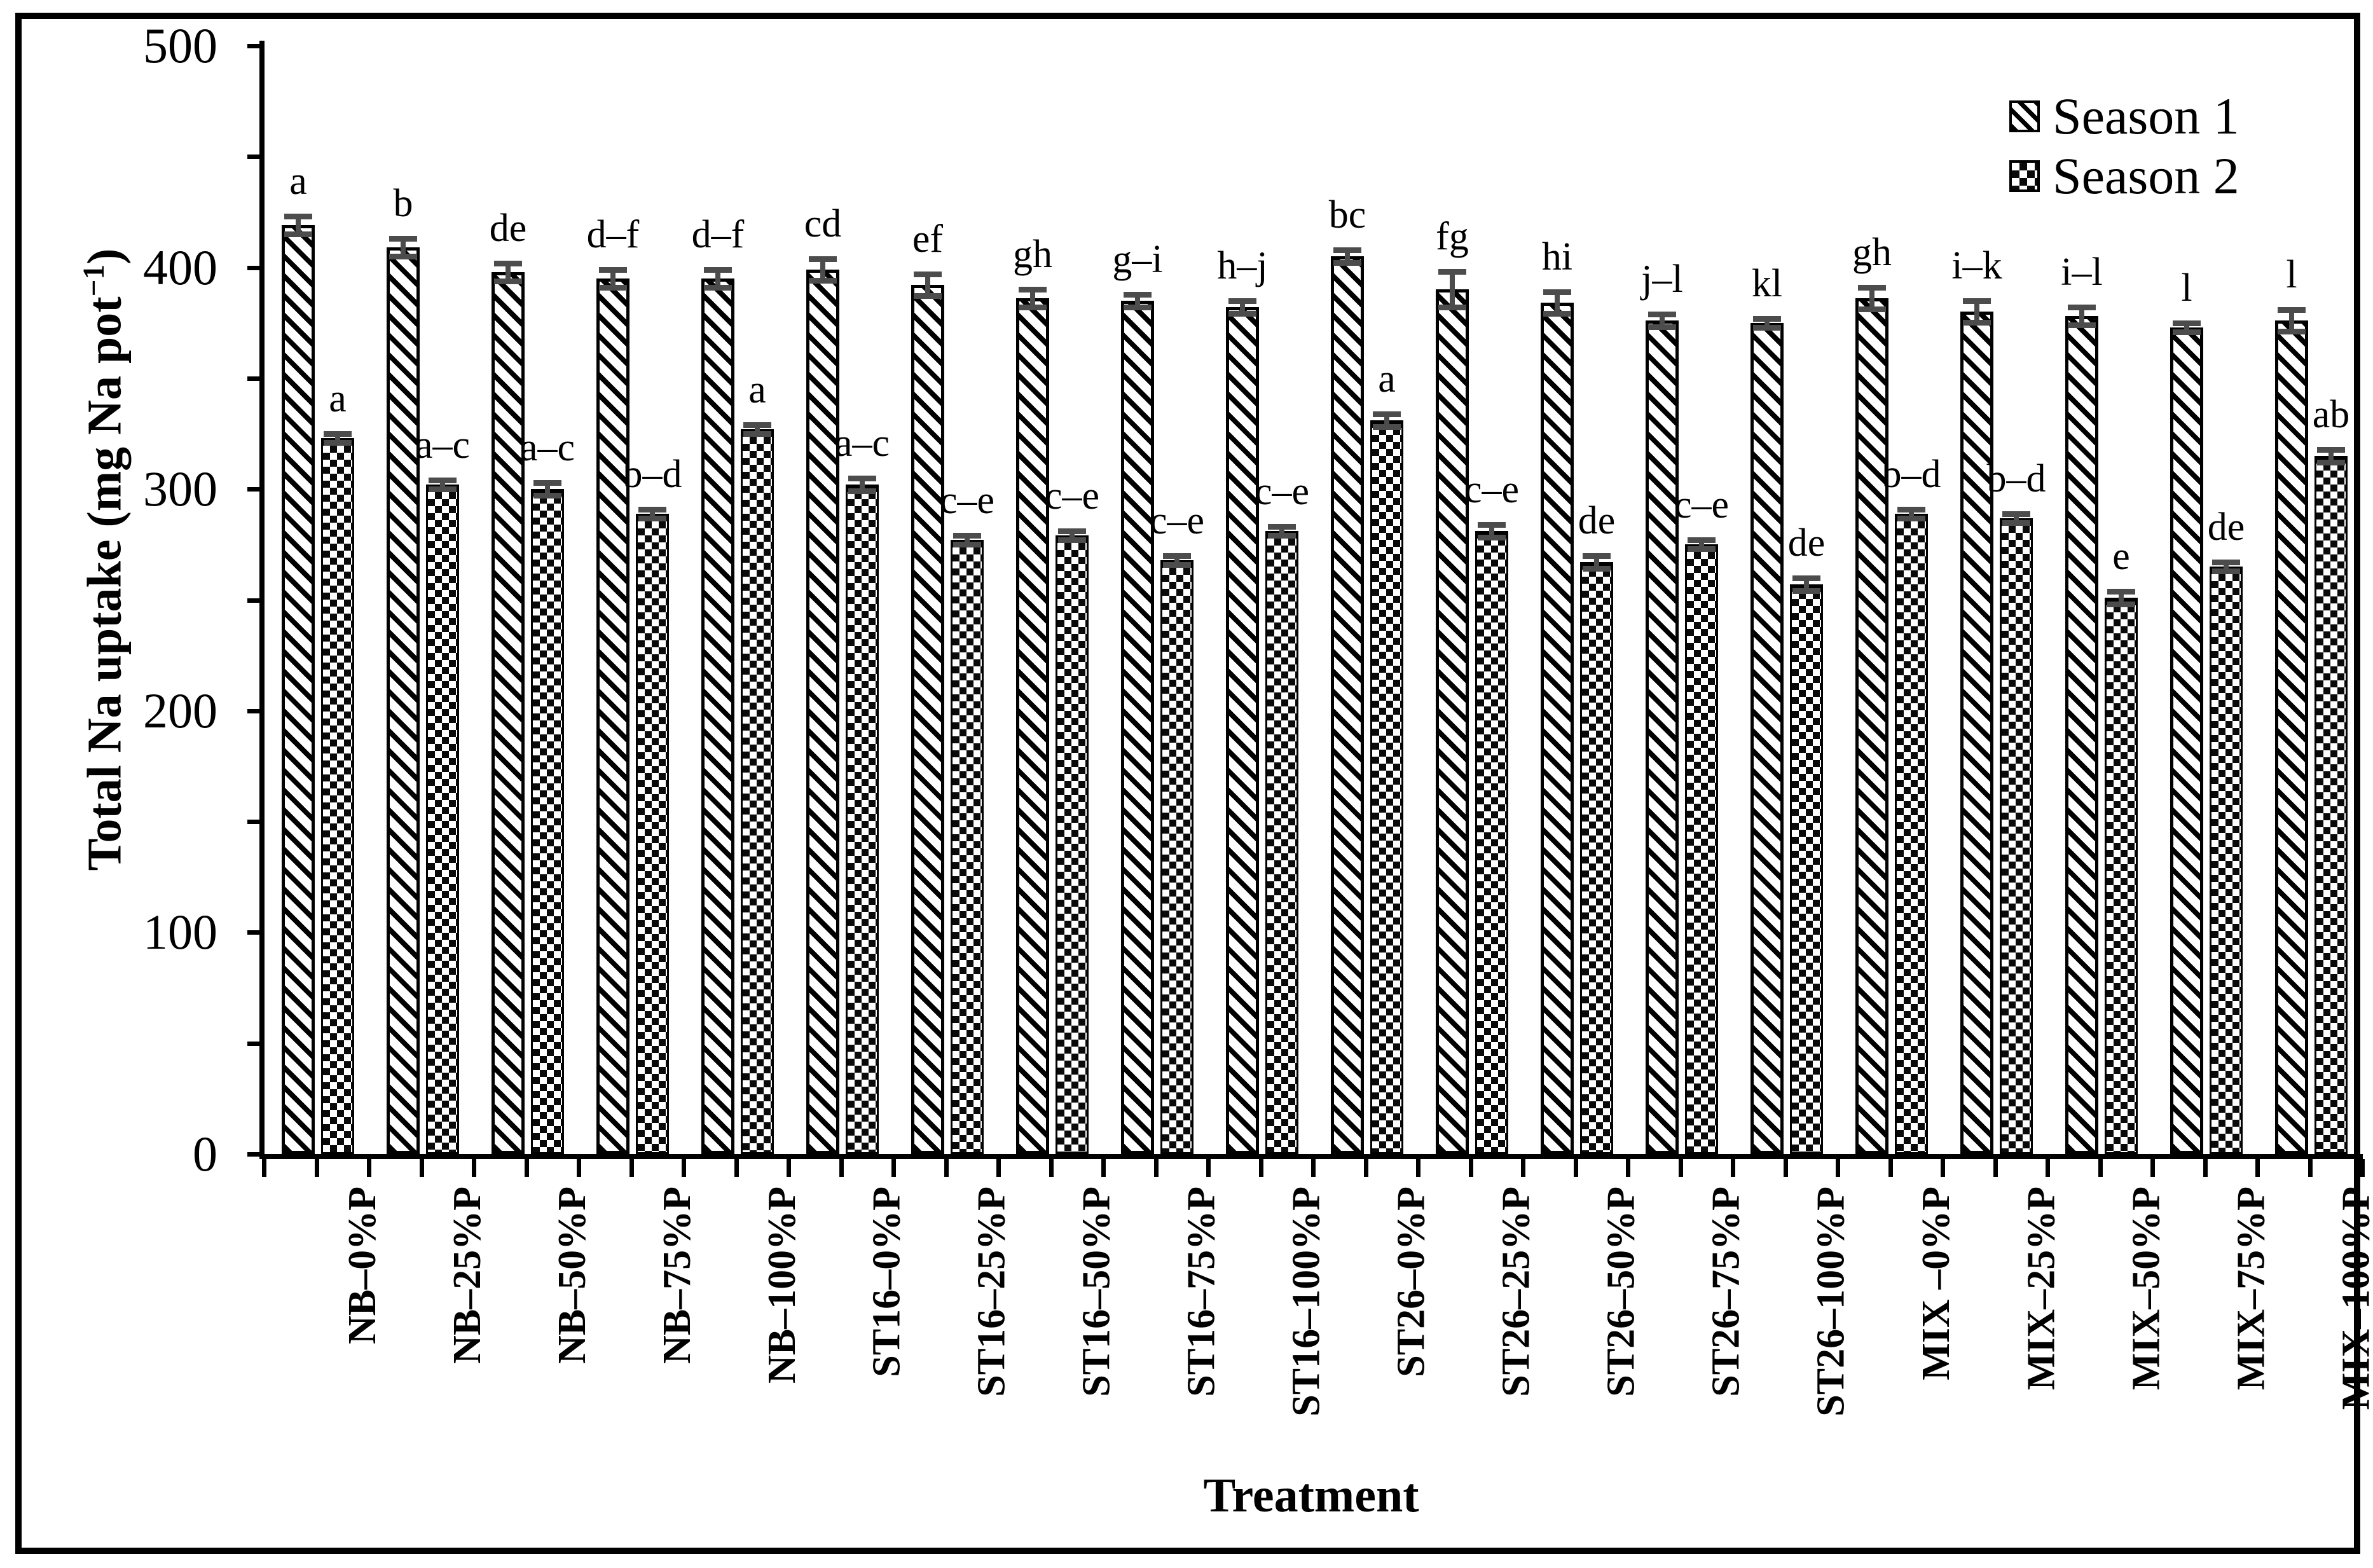 This screenshot has width=2373, height=1568. Describe the element at coordinates (1597, 520) in the screenshot. I see `significance-letter: de` at that location.